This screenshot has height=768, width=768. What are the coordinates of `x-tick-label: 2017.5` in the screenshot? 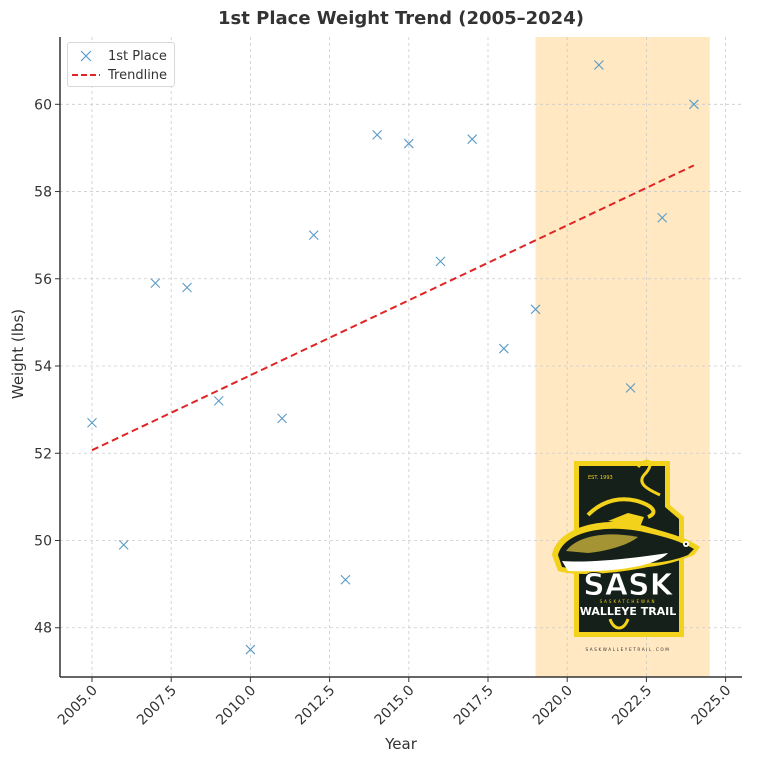 It's located at (474, 706).